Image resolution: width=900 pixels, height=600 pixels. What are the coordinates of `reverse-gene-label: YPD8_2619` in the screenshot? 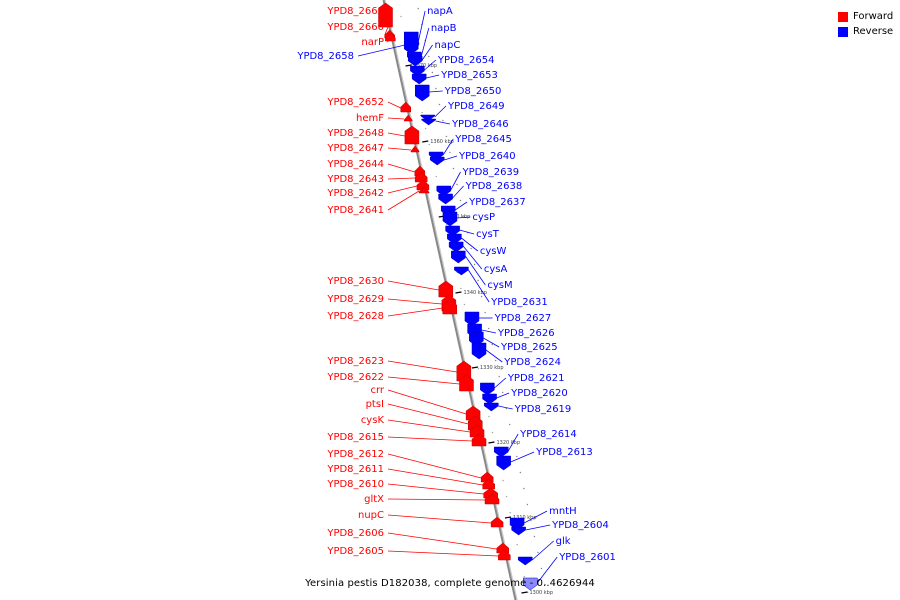 It's located at (543, 409).